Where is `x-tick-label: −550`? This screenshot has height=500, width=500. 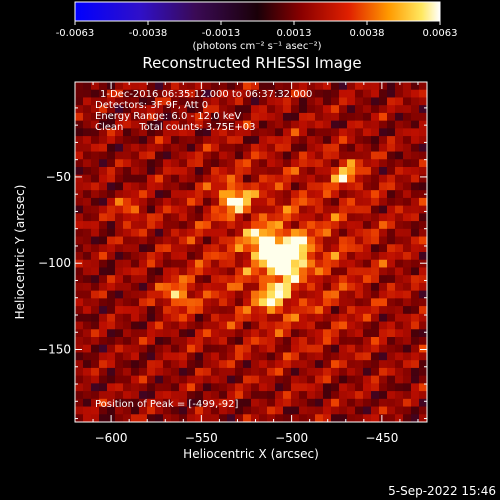 x-tick-label: −550 is located at coordinates (201, 438).